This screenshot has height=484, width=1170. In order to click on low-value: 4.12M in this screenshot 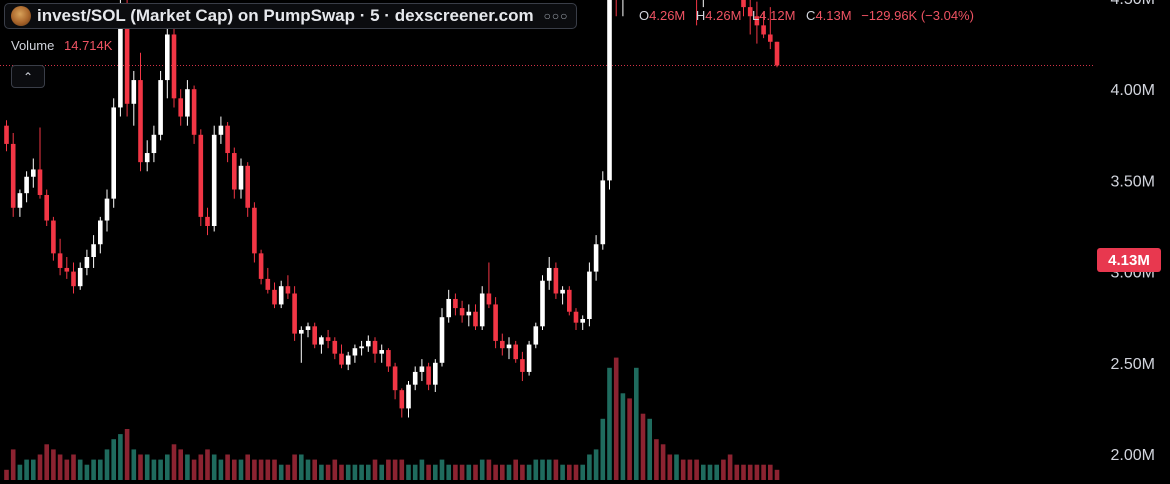, I will do `click(777, 15)`.